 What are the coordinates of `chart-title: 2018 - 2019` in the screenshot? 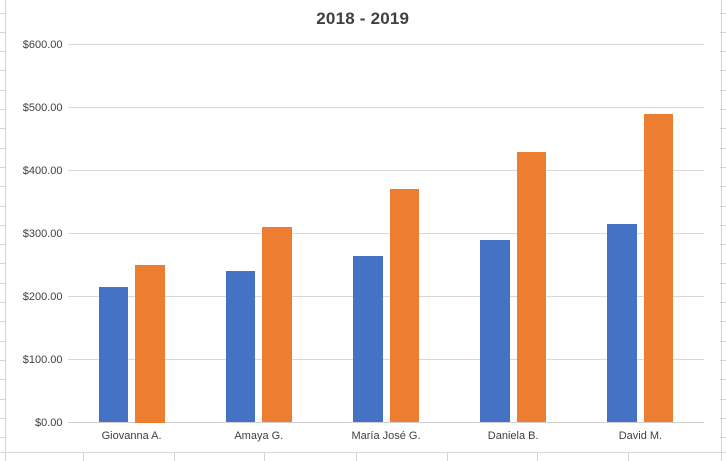 It's located at (363, 18).